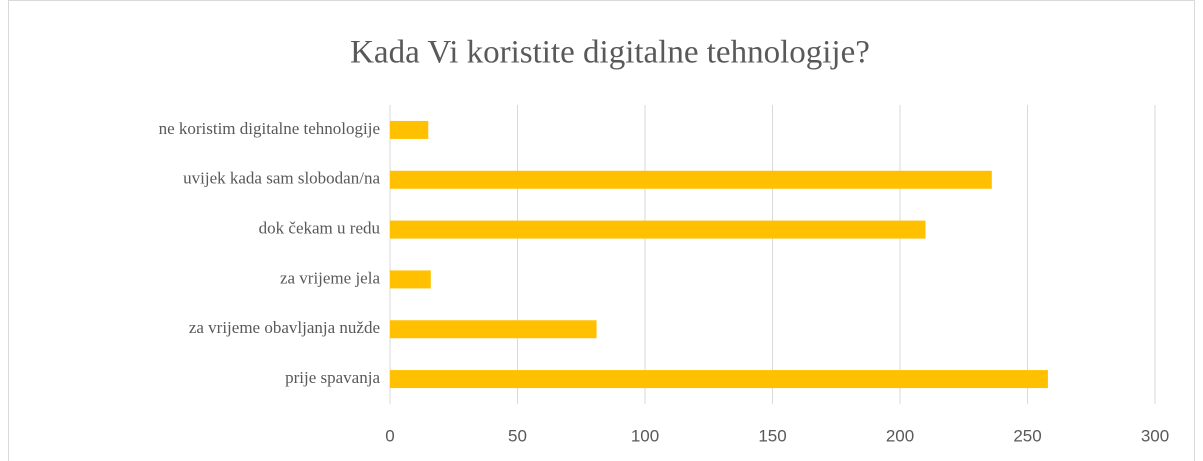 The height and width of the screenshot is (461, 1203). What do you see at coordinates (900, 435) in the screenshot?
I see `x-tick-label: 200` at bounding box center [900, 435].